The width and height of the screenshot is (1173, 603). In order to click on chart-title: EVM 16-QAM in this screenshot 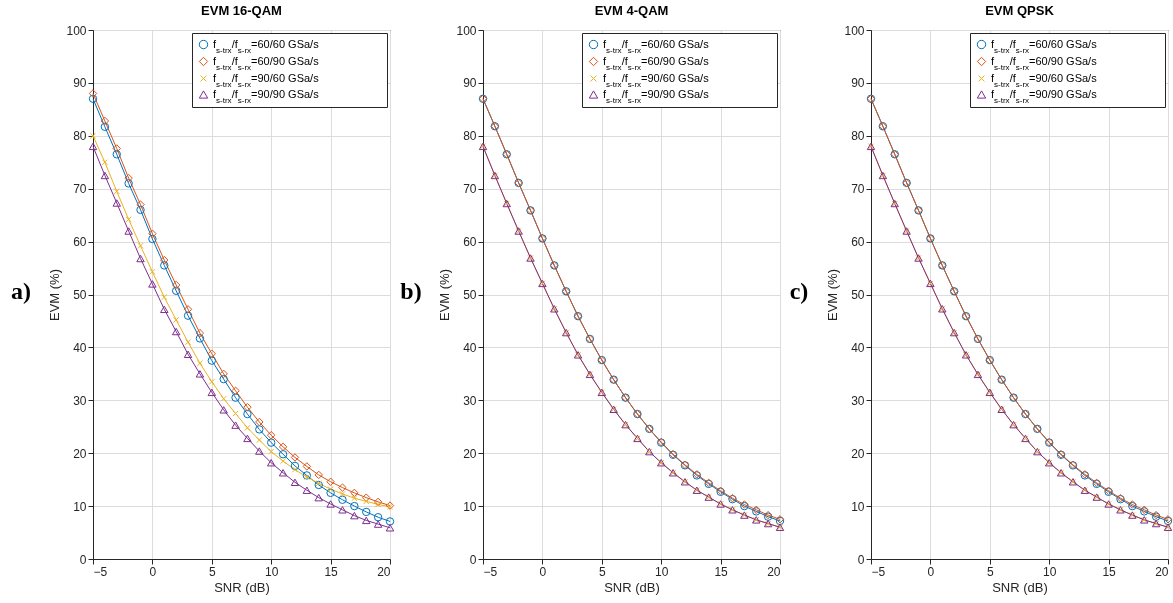, I will do `click(241, 10)`.